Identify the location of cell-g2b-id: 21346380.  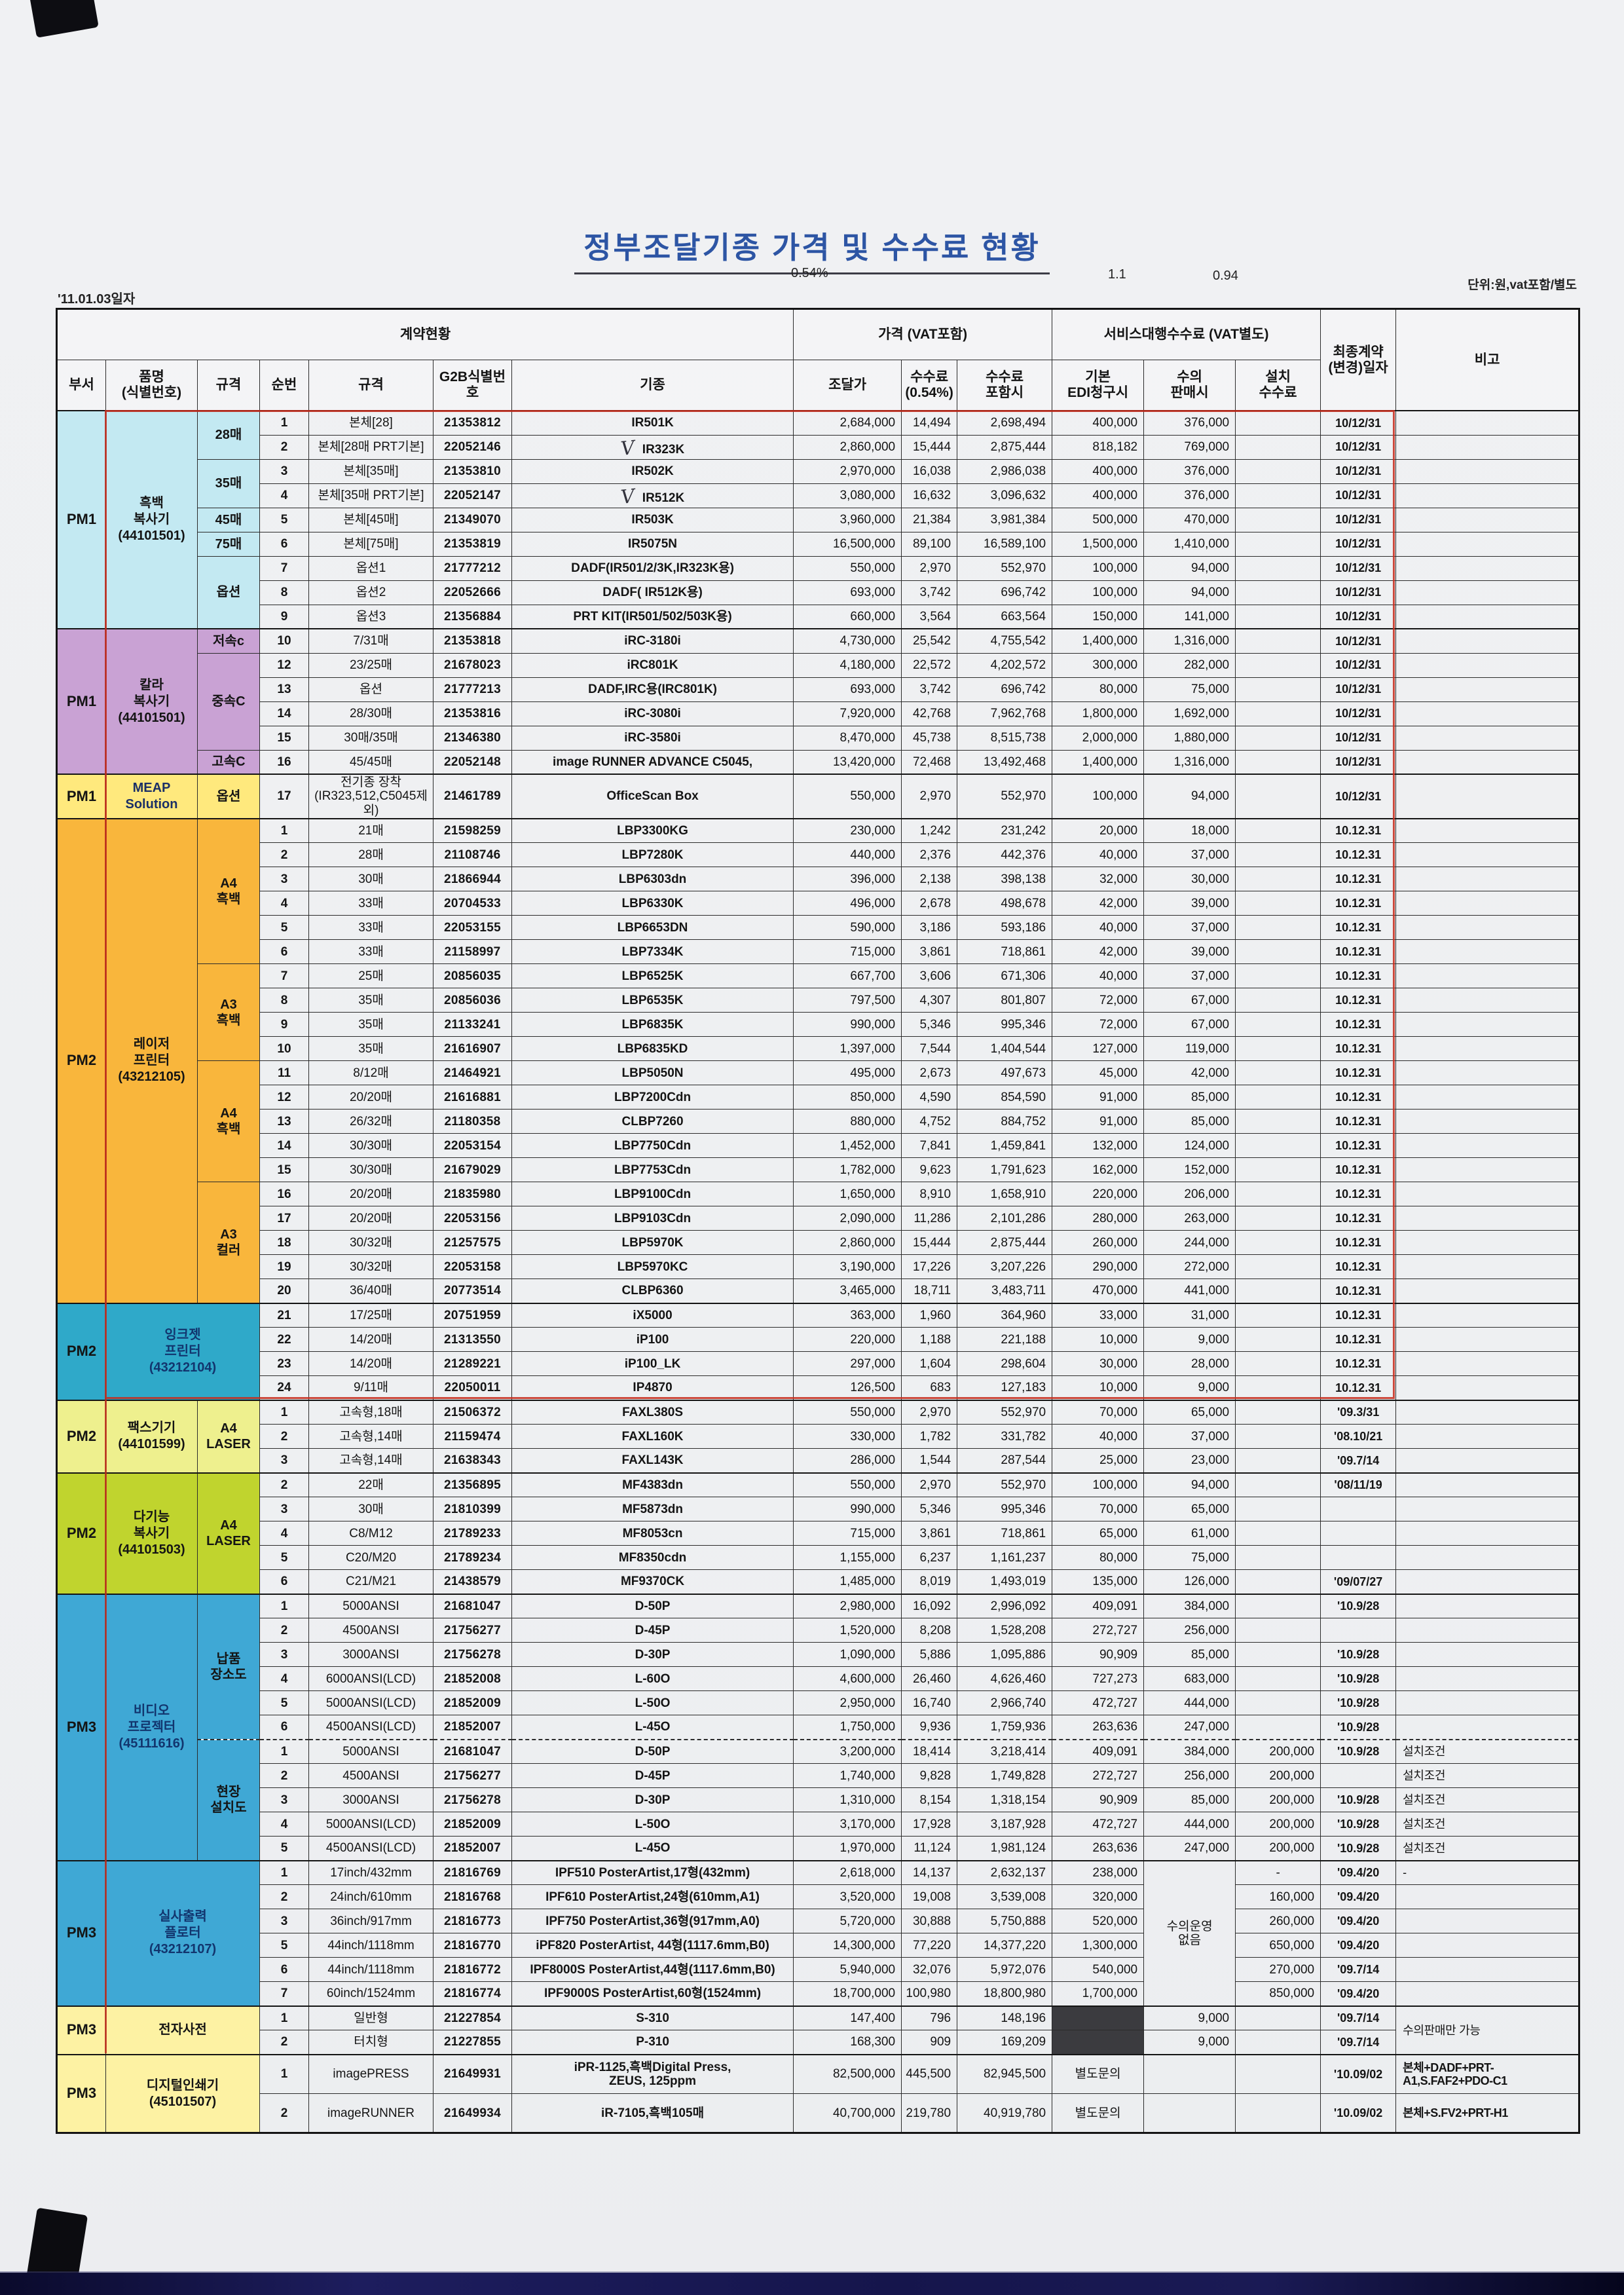
(472, 738).